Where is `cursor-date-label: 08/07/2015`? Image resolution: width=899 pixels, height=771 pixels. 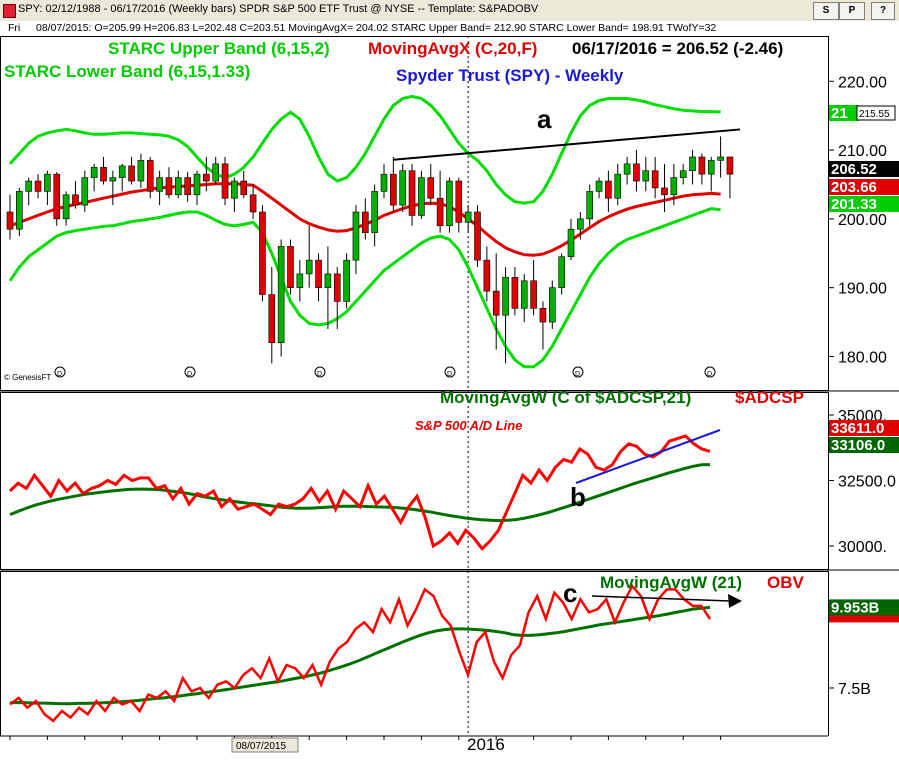
cursor-date-label: 08/07/2015 is located at coordinates (261, 746).